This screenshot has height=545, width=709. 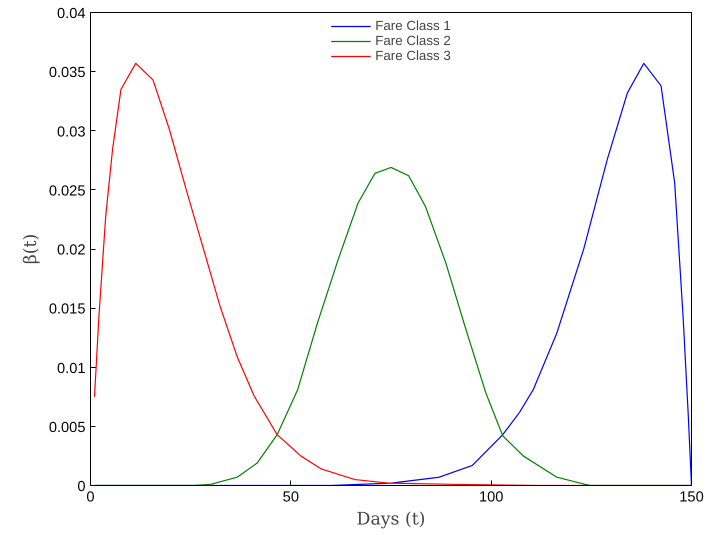 What do you see at coordinates (691, 498) in the screenshot?
I see `x-tick-label: 150` at bounding box center [691, 498].